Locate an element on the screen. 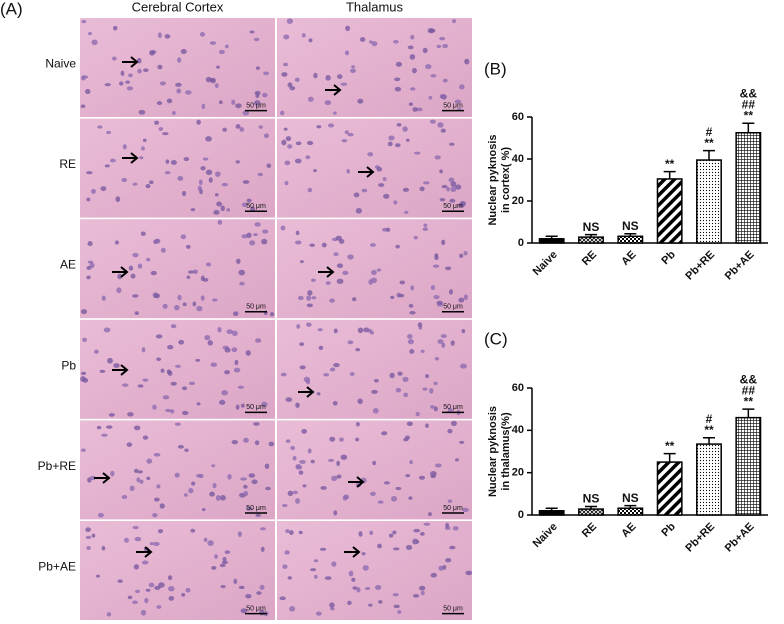  y-axis-label: in thalamus(%) is located at coordinates (506, 451).